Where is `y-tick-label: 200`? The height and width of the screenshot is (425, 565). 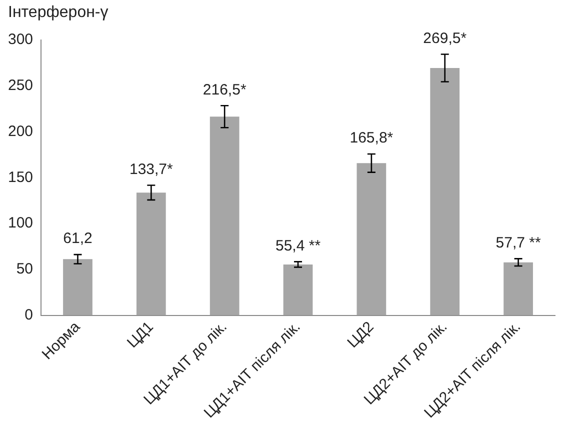
y-tick-label: 200 is located at coordinates (21, 131).